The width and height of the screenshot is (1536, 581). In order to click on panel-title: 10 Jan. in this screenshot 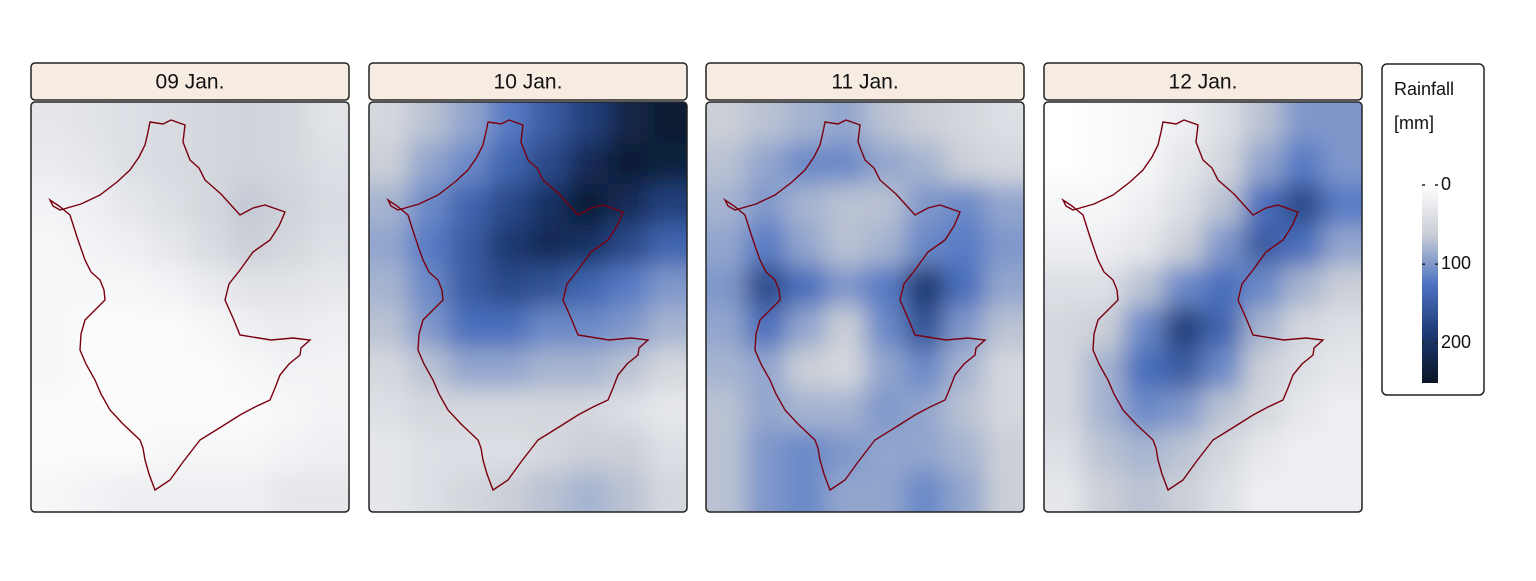, I will do `click(528, 82)`.